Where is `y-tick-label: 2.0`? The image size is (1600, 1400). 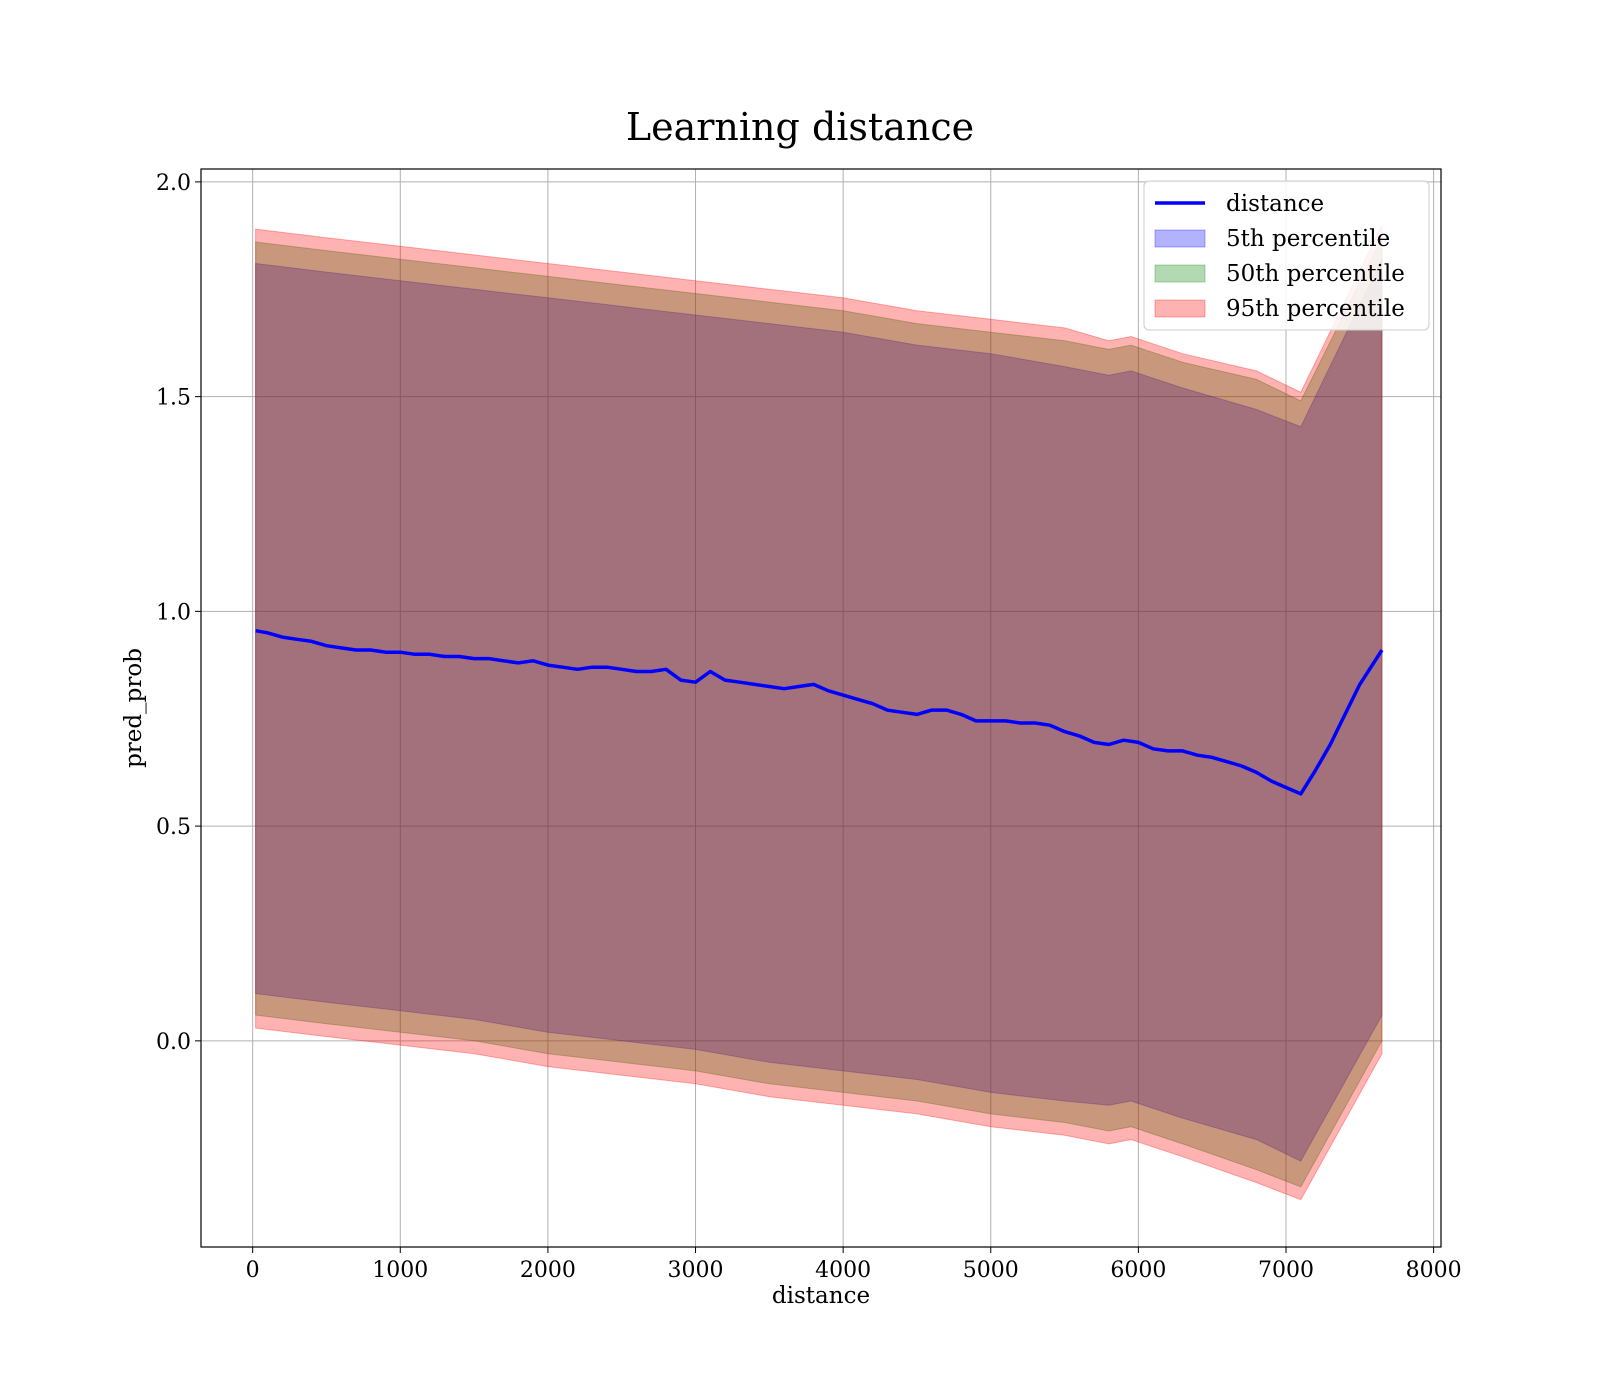 y-tick-label: 2.0 is located at coordinates (173, 183).